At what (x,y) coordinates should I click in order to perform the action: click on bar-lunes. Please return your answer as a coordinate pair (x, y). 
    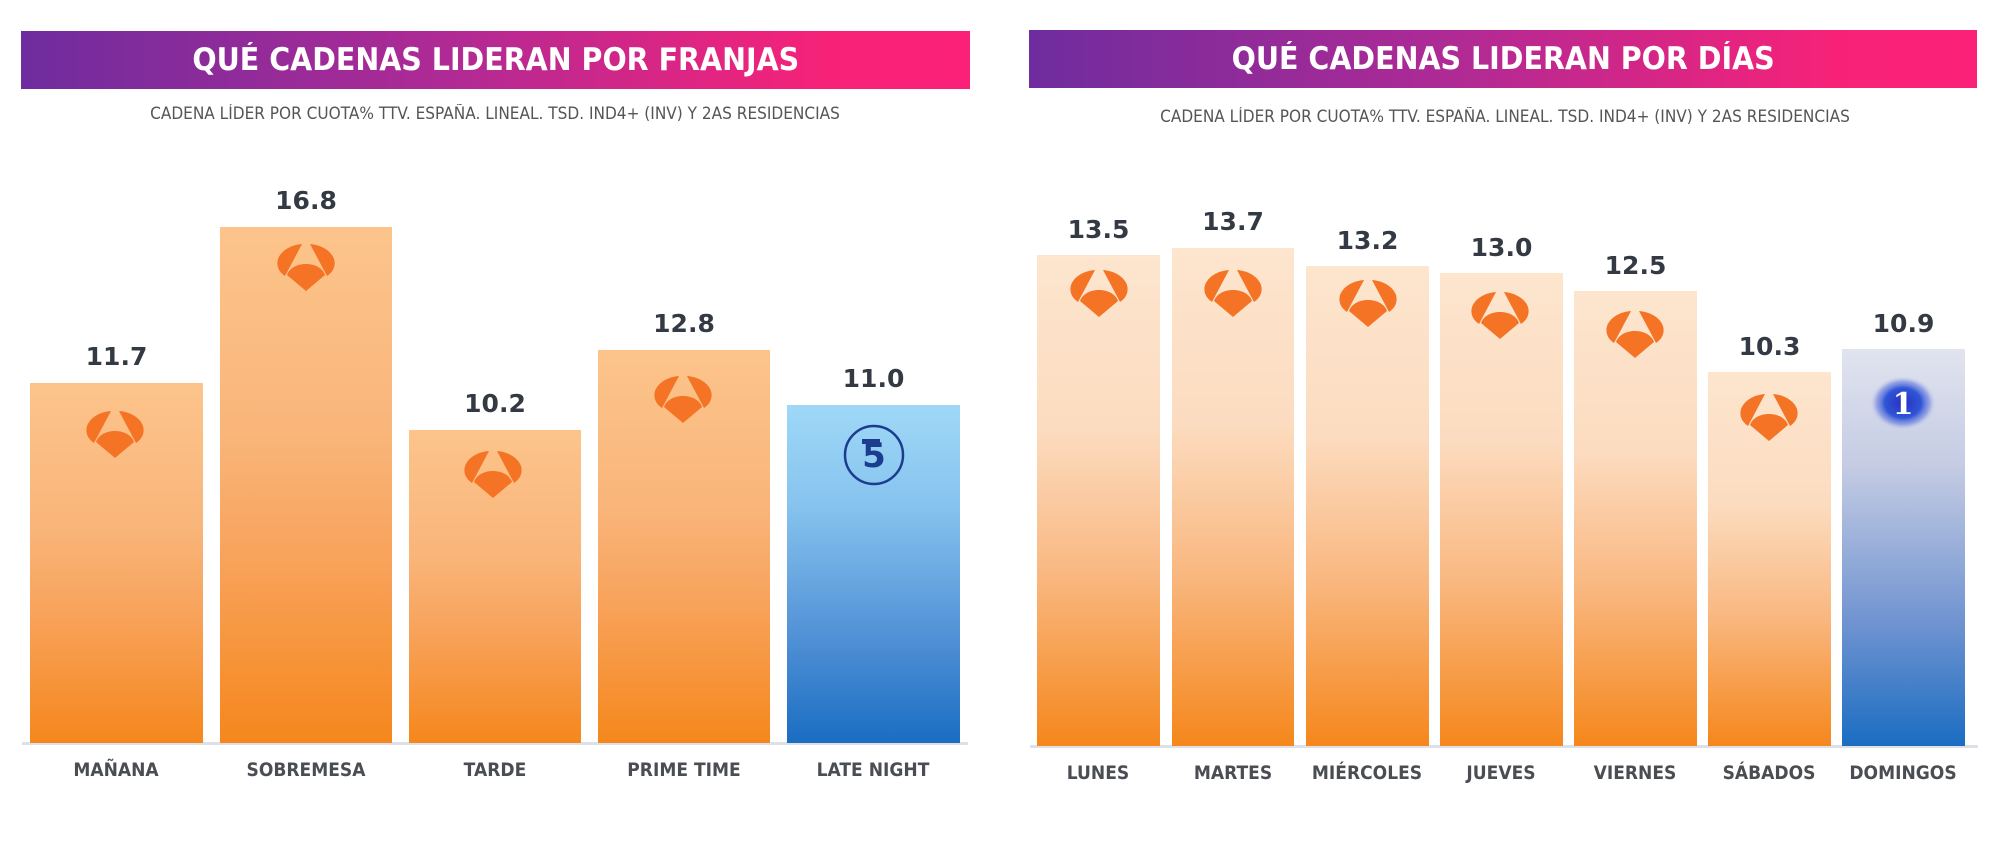
    Looking at the image, I should click on (1098, 500).